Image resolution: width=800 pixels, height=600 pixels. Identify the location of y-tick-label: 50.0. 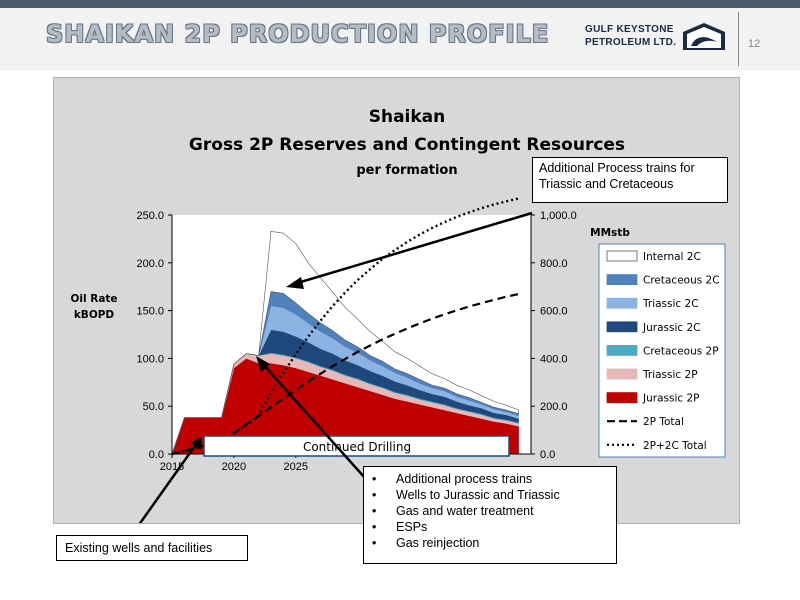
(153, 407).